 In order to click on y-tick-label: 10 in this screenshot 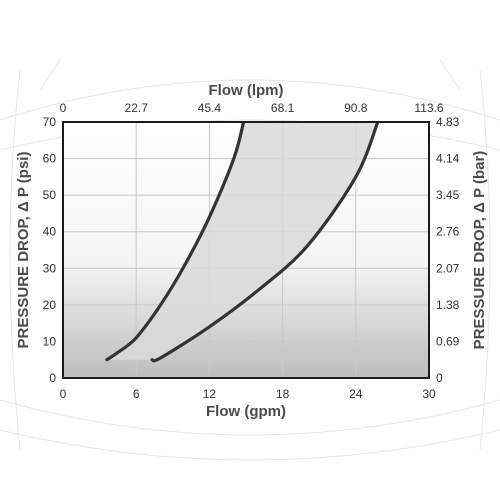, I will do `click(50, 341)`.